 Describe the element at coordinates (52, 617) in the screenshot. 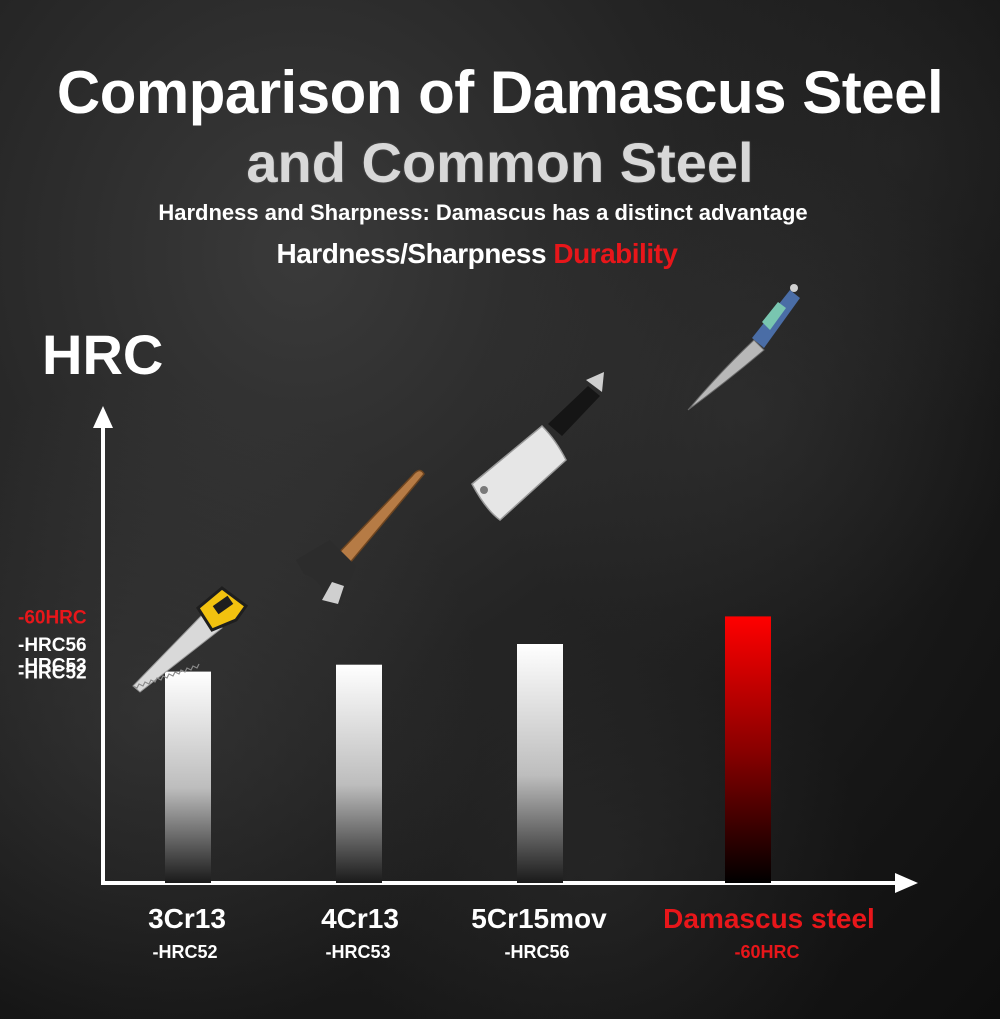

I see `y-tick-label: -60HRC` at that location.